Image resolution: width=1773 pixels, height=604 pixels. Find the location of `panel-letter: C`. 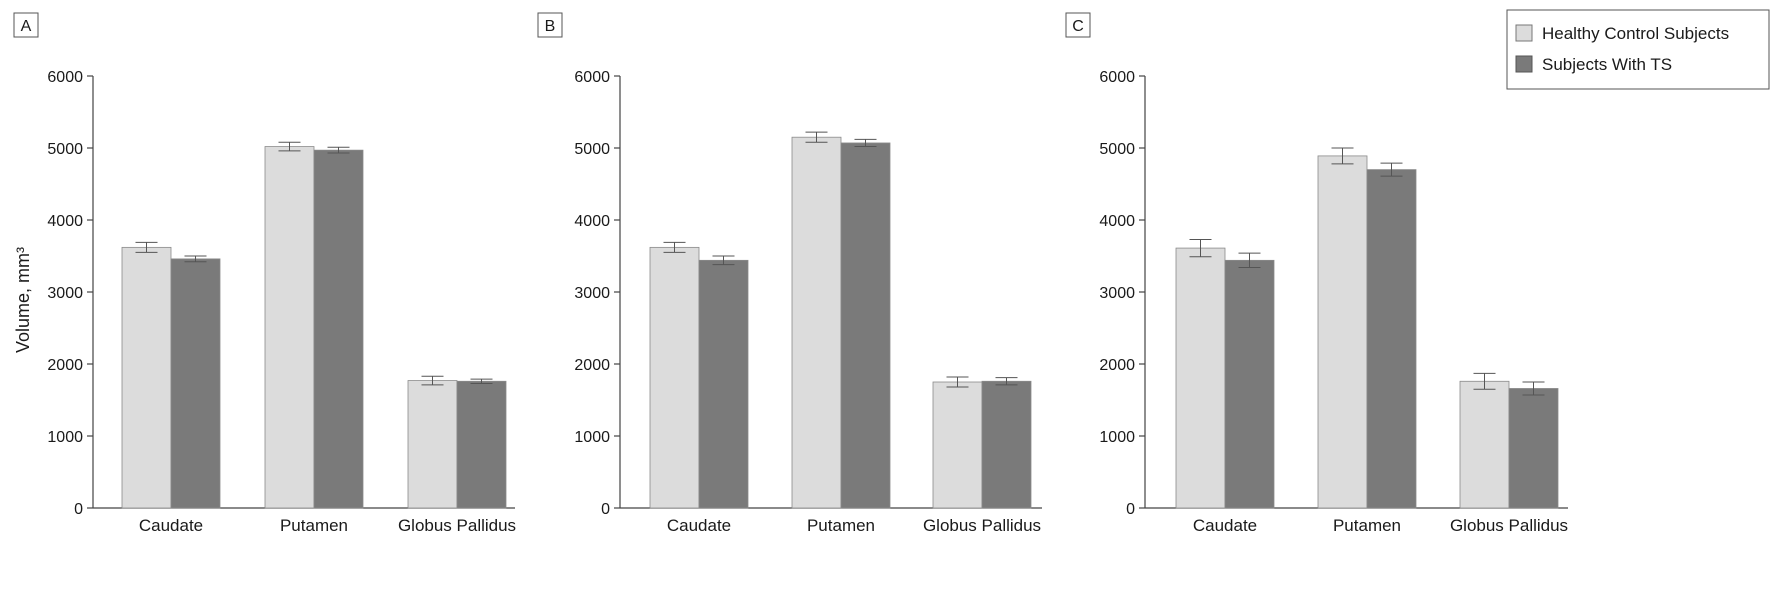

panel-letter: C is located at coordinates (1078, 26).